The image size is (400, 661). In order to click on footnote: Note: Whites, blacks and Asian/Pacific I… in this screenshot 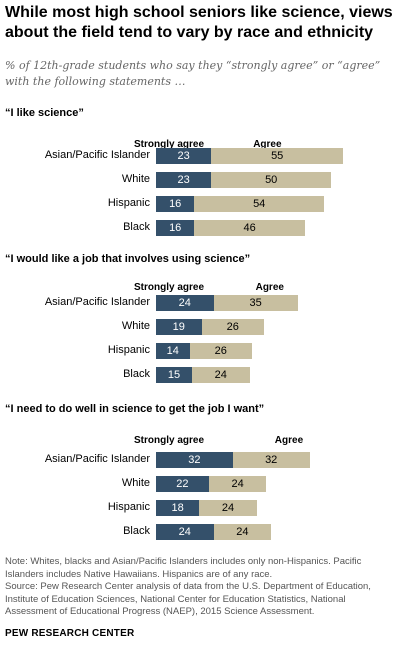, I will do `click(201, 587)`.